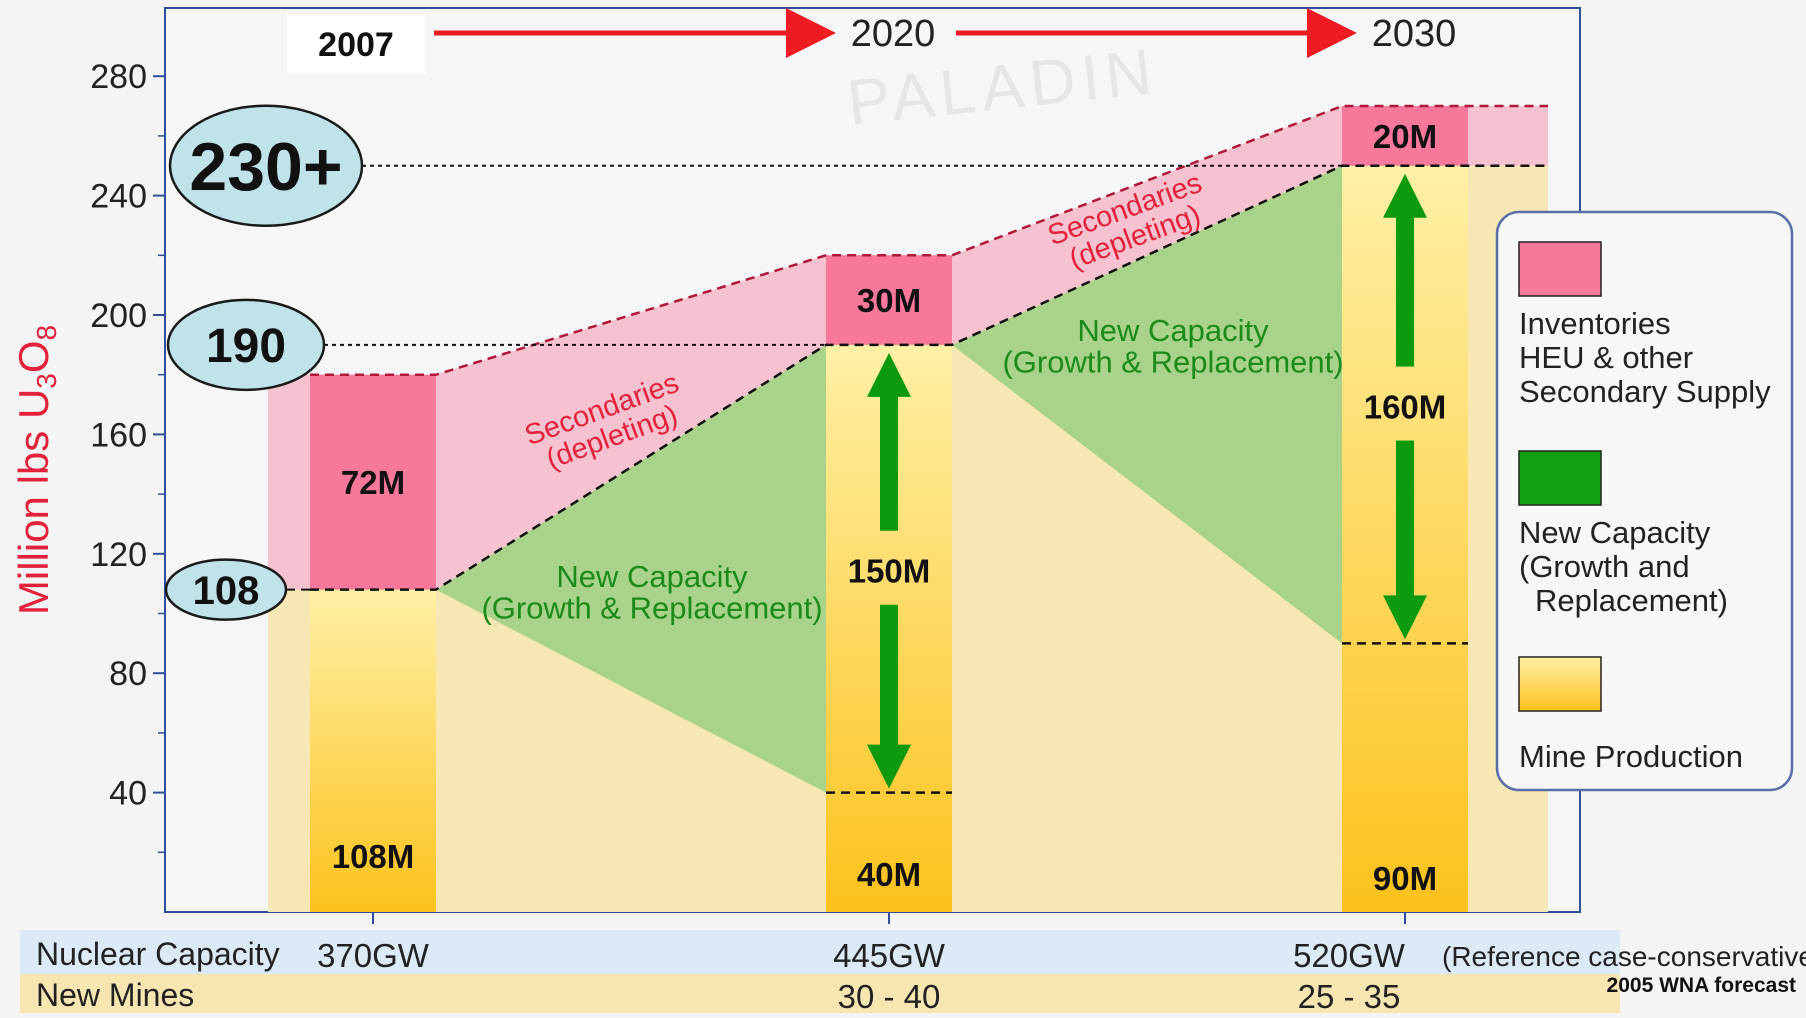 This screenshot has height=1018, width=1806. I want to click on reference-label-0: 108, so click(226, 591).